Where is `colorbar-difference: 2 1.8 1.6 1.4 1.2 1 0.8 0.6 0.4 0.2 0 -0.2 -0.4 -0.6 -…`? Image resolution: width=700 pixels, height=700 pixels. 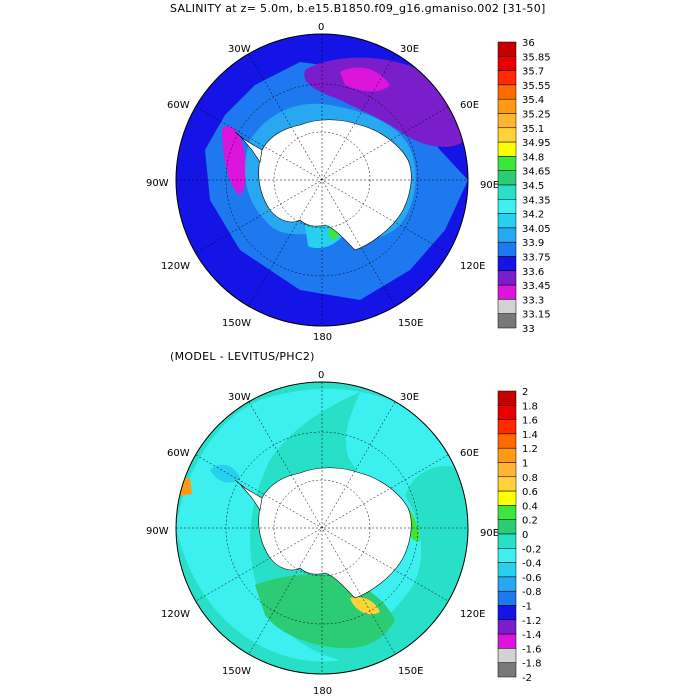
colorbar-difference: 2 1.8 1.6 1.4 1.2 1 0.8 0.6 0.4 0.2 0 -0.2 -0.4 -0.6 -… is located at coordinates (519, 535).